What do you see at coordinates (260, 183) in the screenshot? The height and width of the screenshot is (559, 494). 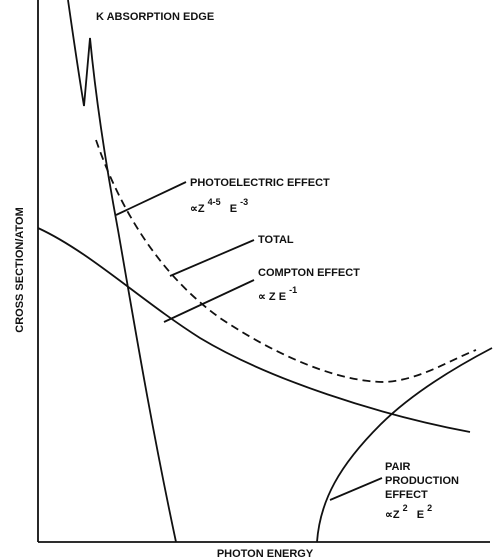 I see `photoelectric-label: PHOTOELECTRIC EFFECT` at bounding box center [260, 183].